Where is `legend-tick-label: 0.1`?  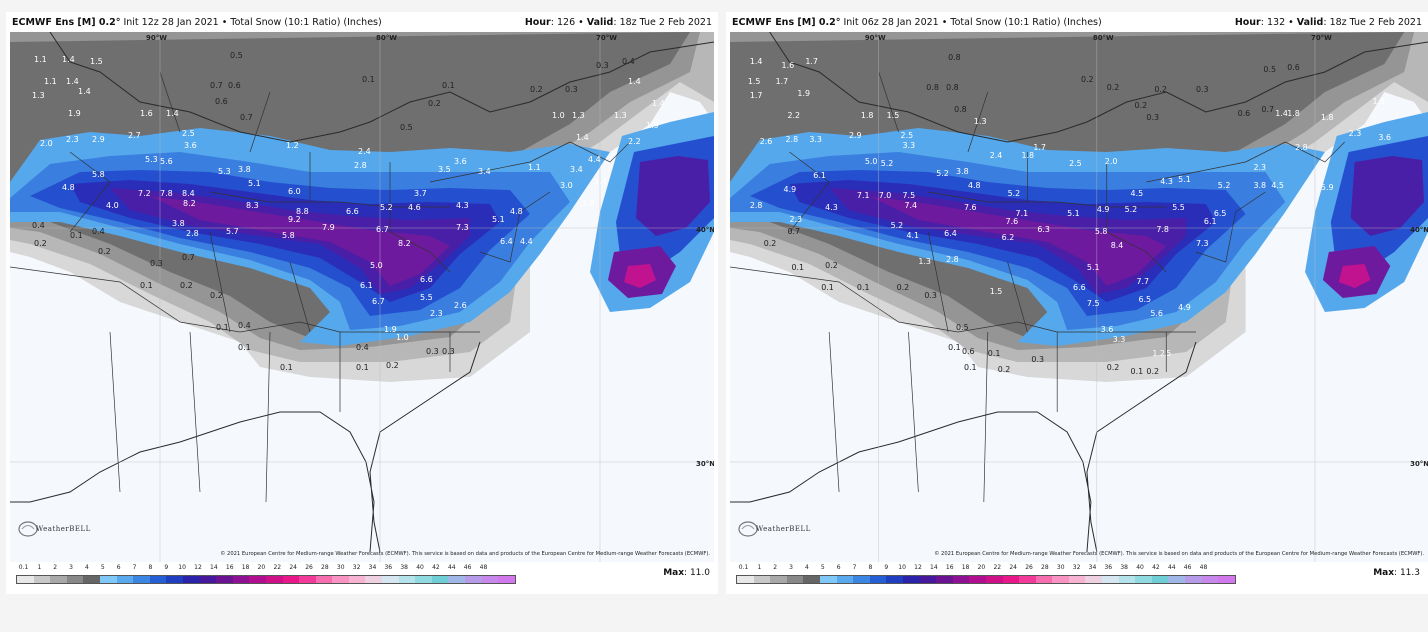 legend-tick-label: 0.1 is located at coordinates (743, 567).